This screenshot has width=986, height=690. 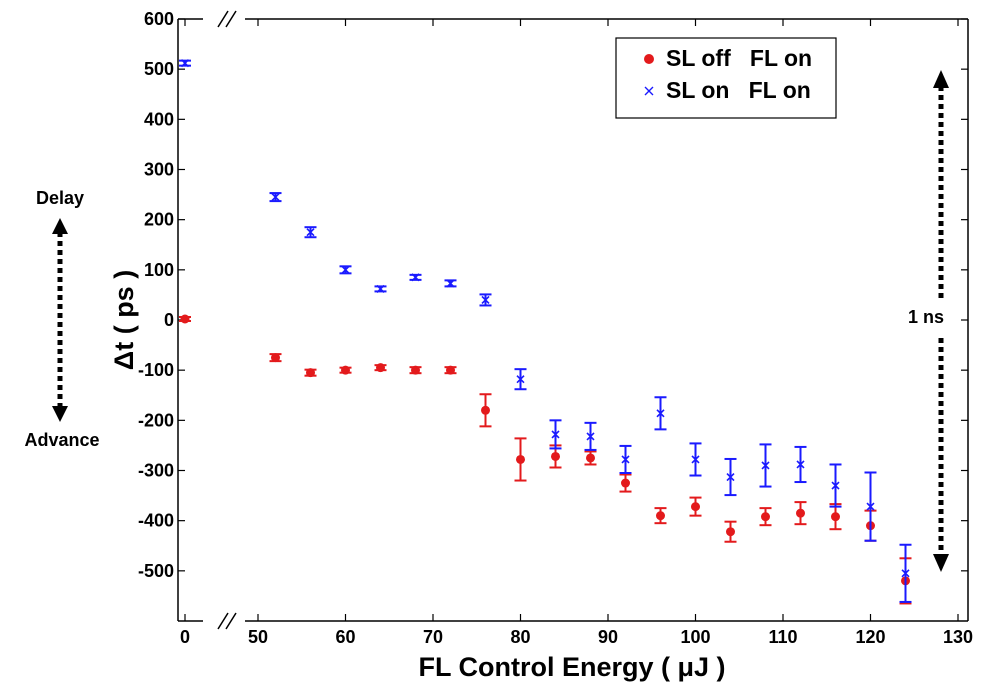 I want to click on y-tick-label: 0, so click(x=169, y=320).